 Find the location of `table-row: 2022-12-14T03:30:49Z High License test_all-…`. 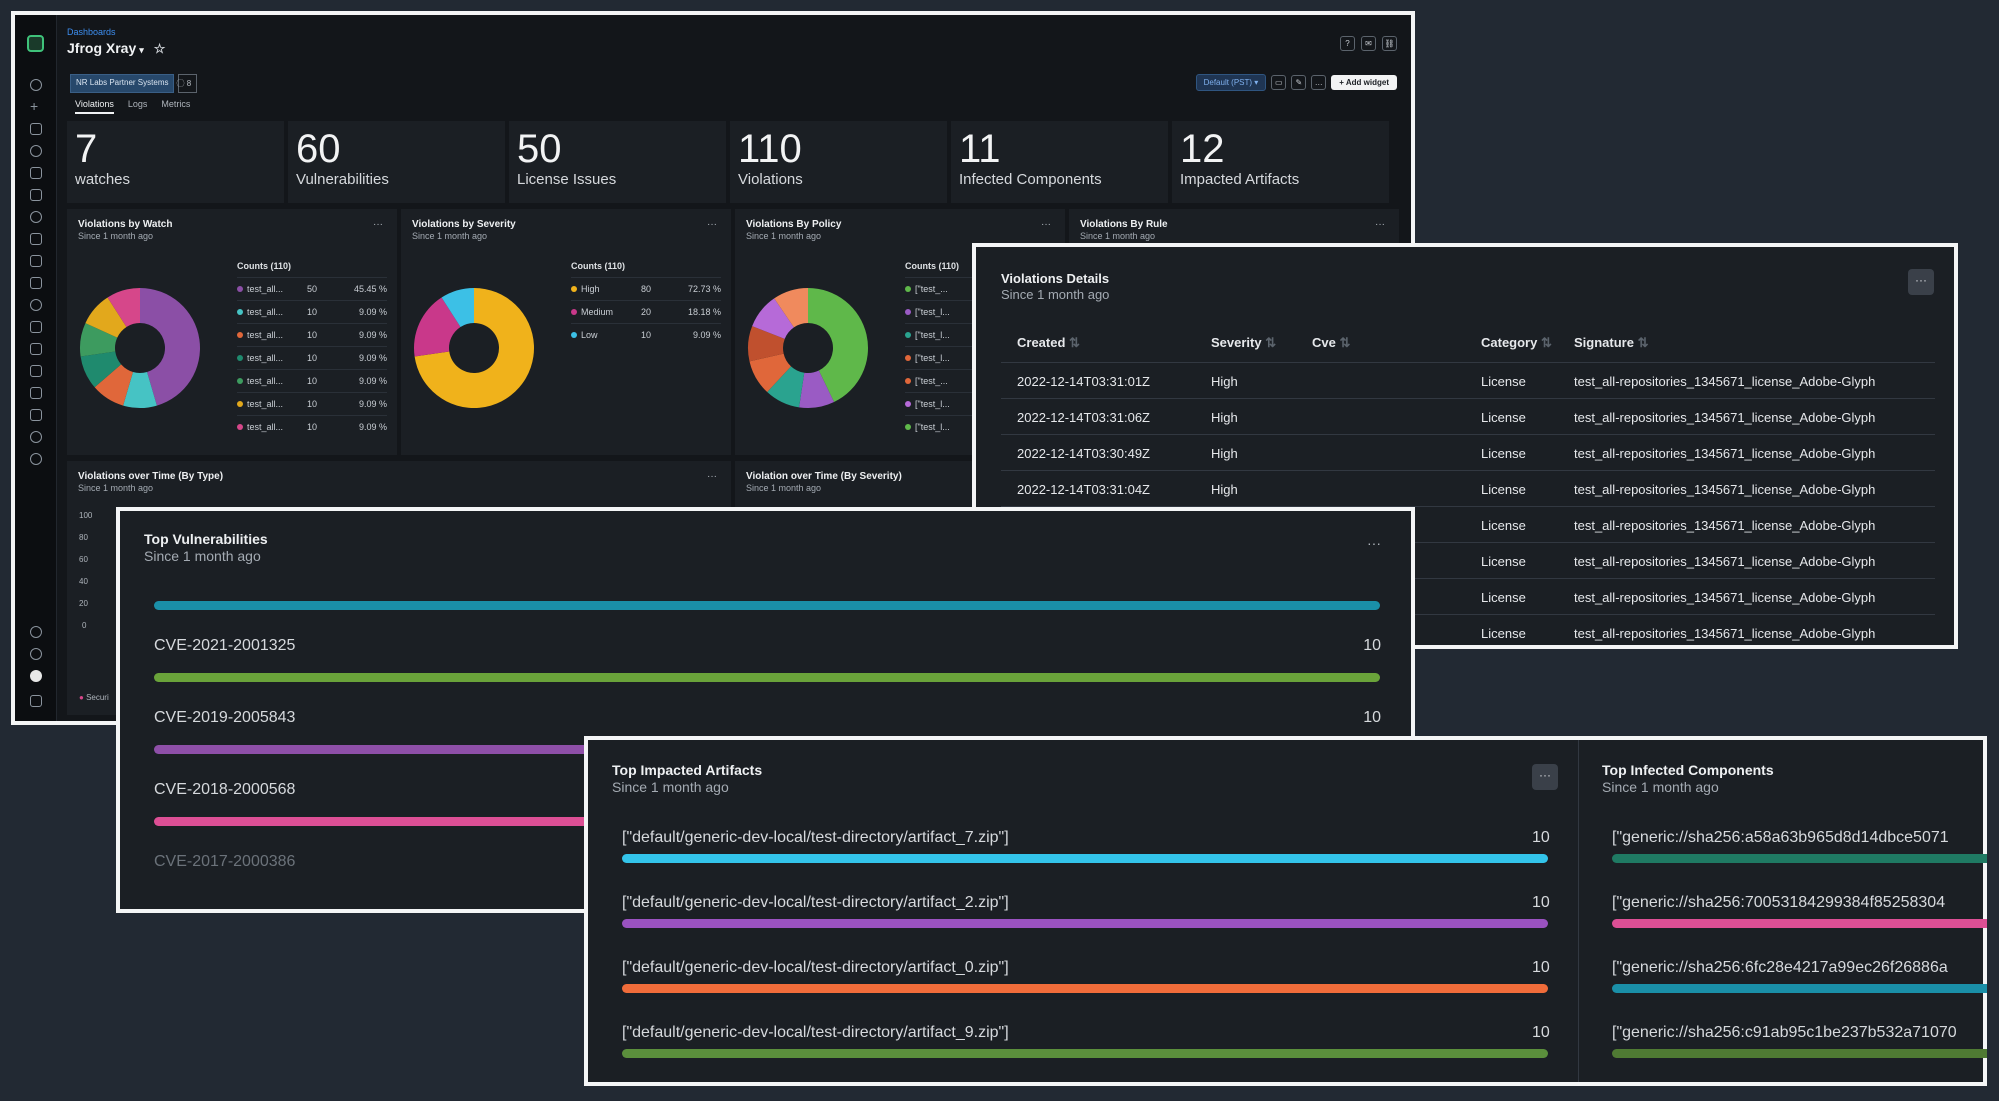

table-row: 2022-12-14T03:30:49Z High License test_all-… is located at coordinates (1468, 452).